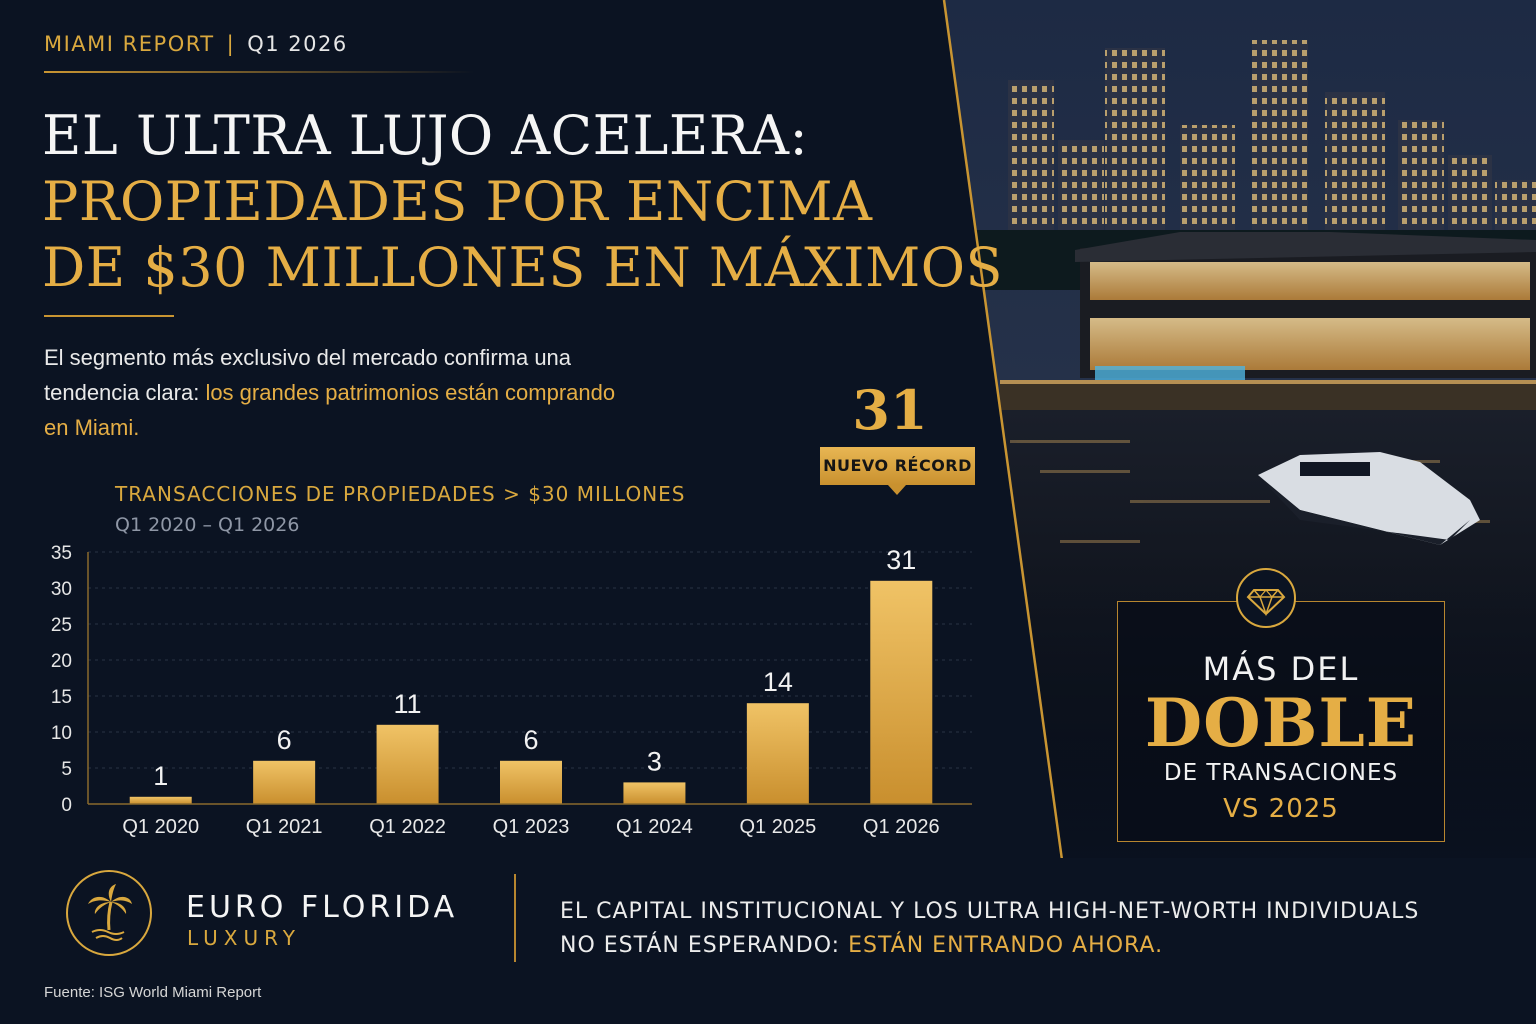 The width and height of the screenshot is (1536, 1024). Describe the element at coordinates (61, 697) in the screenshot. I see `y-tick-label: 15` at that location.